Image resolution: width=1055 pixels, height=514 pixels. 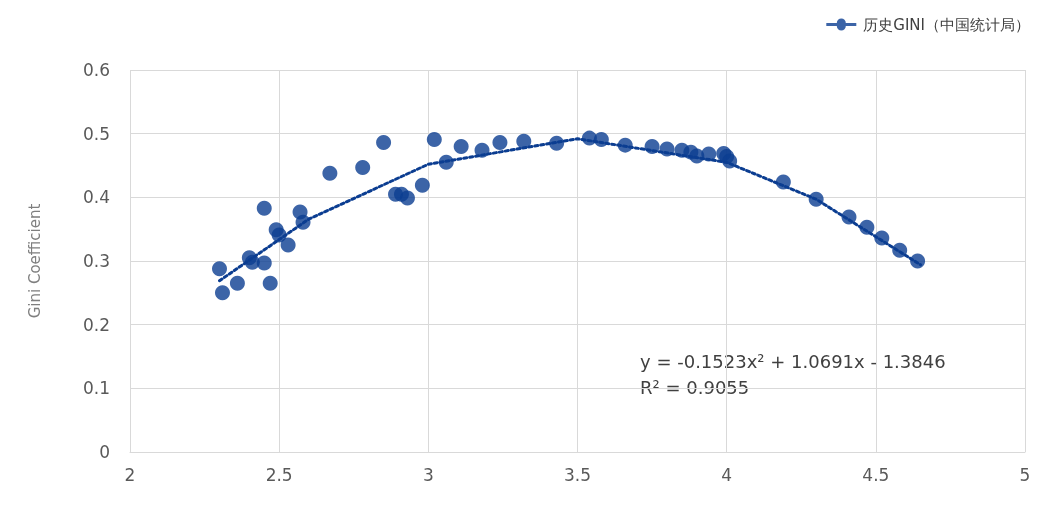 What do you see at coordinates (947, 24) in the screenshot?
I see `legend-label: 历史GINI（中国统计局）` at bounding box center [947, 24].